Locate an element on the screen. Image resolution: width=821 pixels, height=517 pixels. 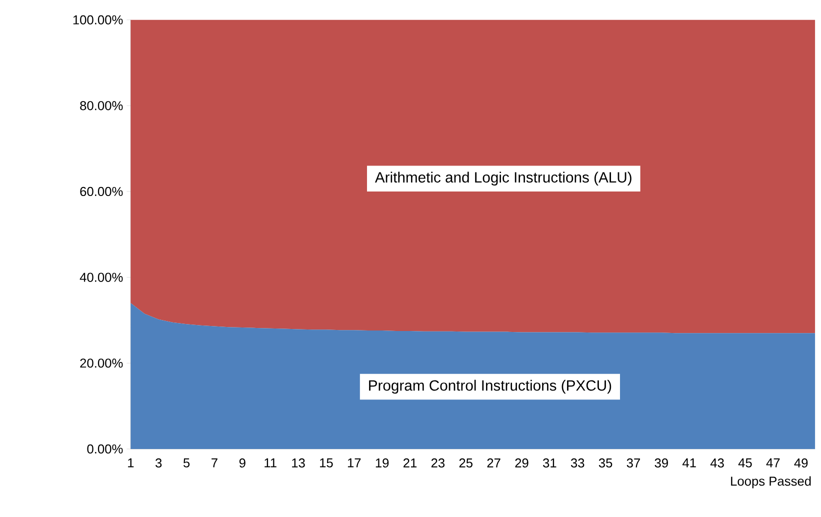
y-tick-label: 40.00% is located at coordinates (101, 277).